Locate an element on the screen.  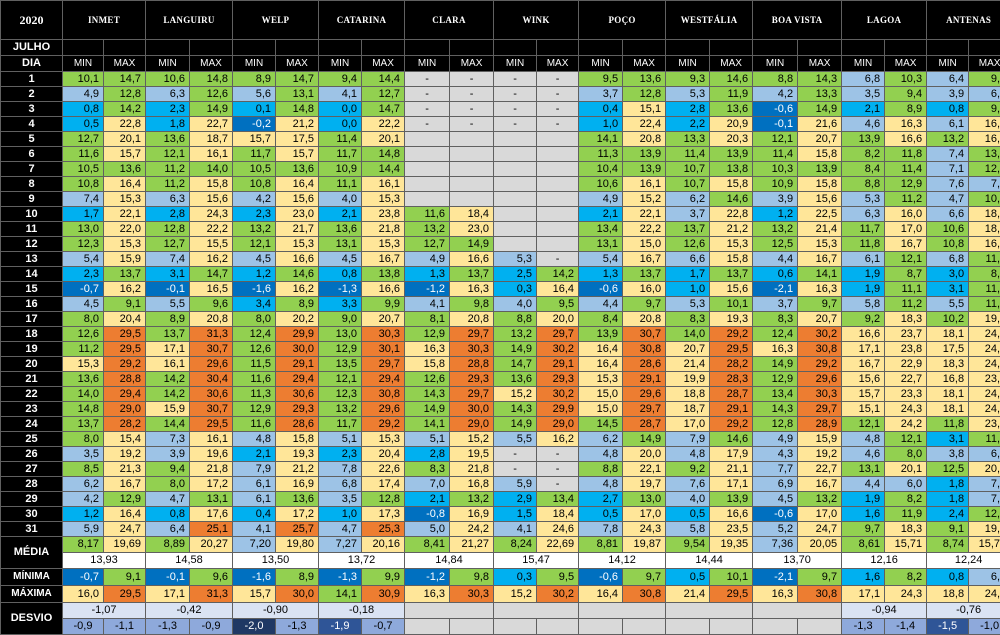
max-temp-cell: 8,7 is located at coordinates (906, 274).